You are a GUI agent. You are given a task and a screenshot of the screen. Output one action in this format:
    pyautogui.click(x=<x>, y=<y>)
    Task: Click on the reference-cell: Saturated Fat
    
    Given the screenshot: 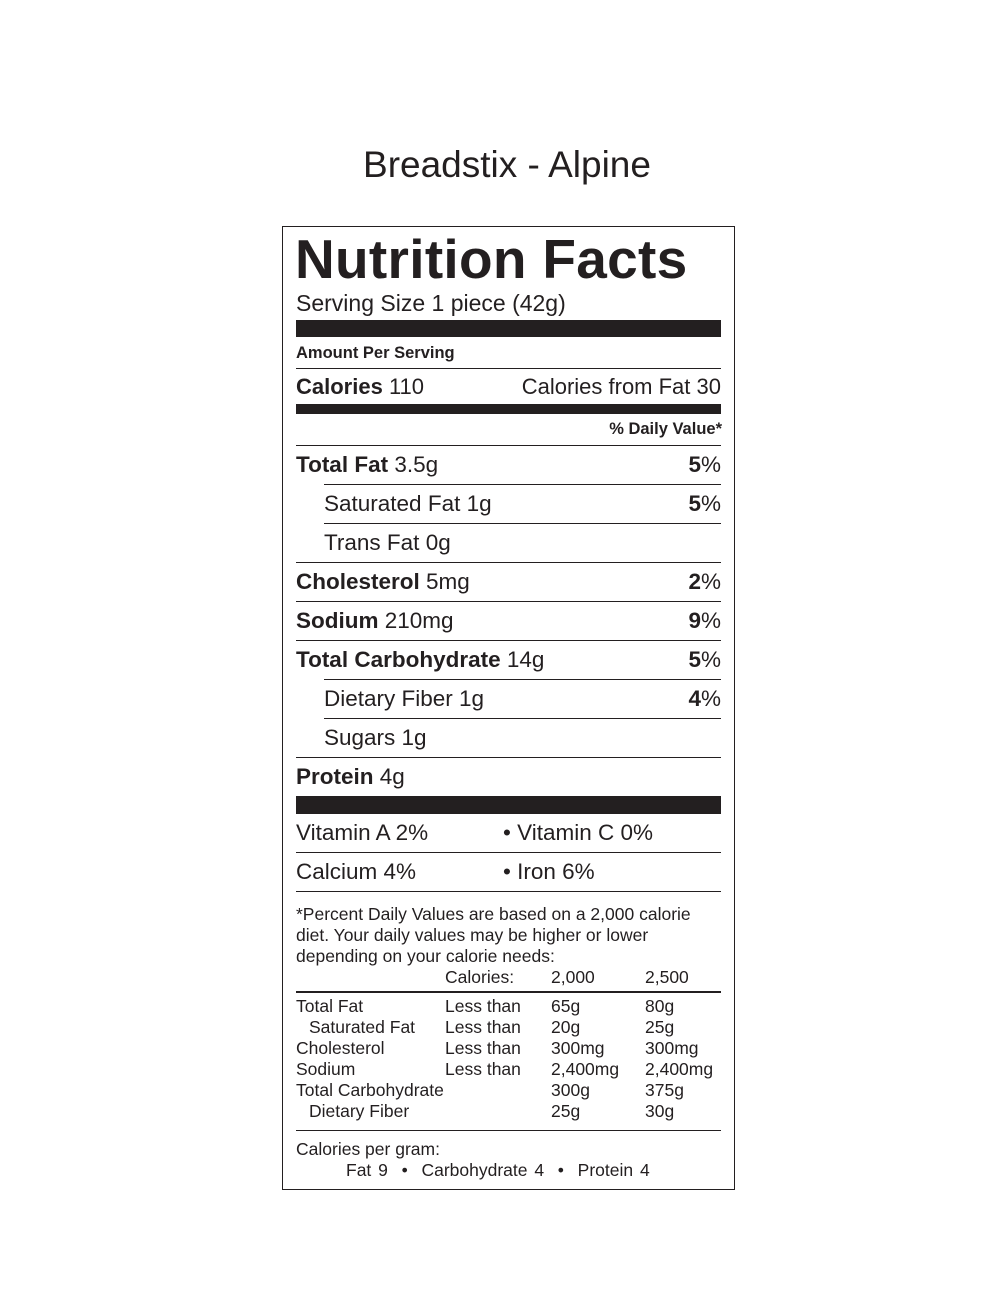 What is the action you would take?
    pyautogui.click(x=362, y=1027)
    